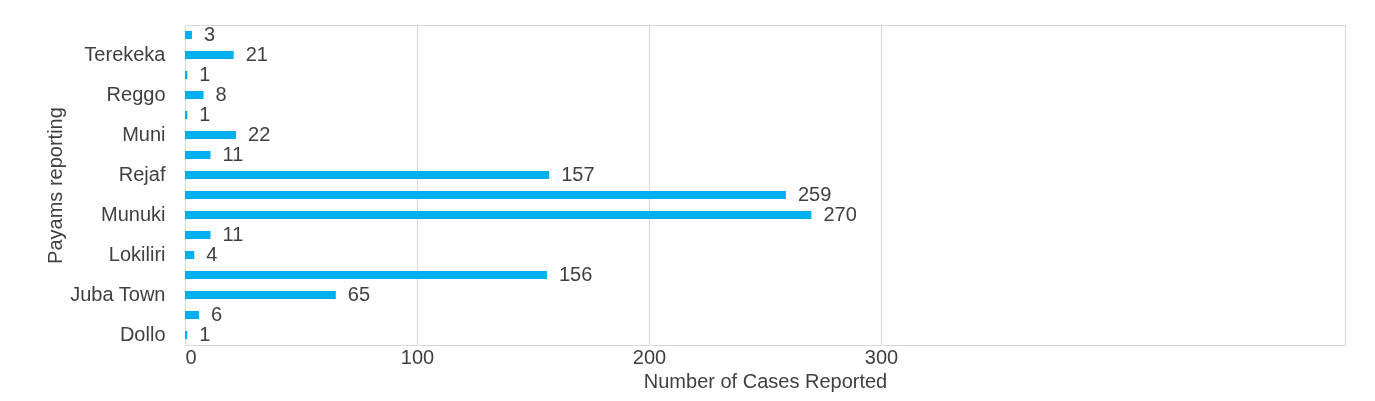 This screenshot has height=401, width=1375. What do you see at coordinates (256, 54) in the screenshot?
I see `data-label: 21` at bounding box center [256, 54].